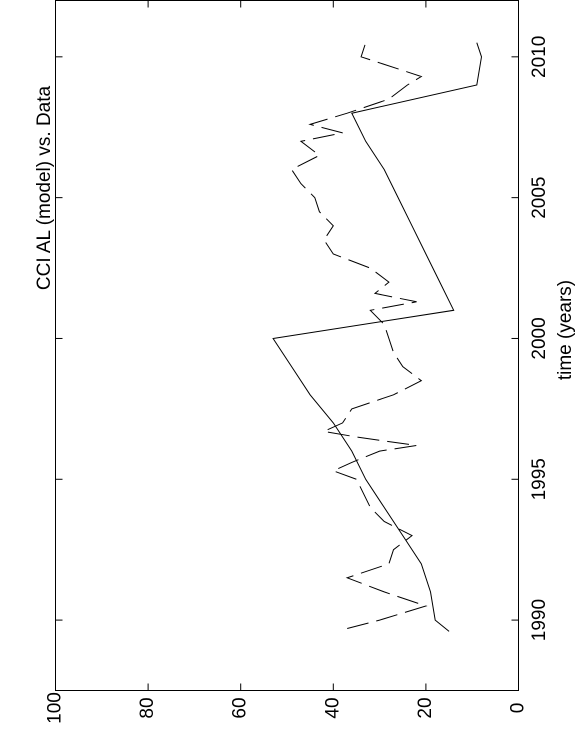  I want to click on x-axis-label: time (years), so click(565, 330).